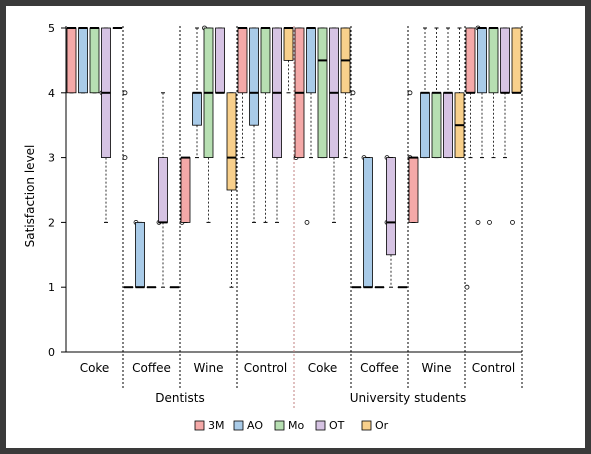 The width and height of the screenshot is (591, 454). I want to click on y-tick-label: 4, so click(51, 93).